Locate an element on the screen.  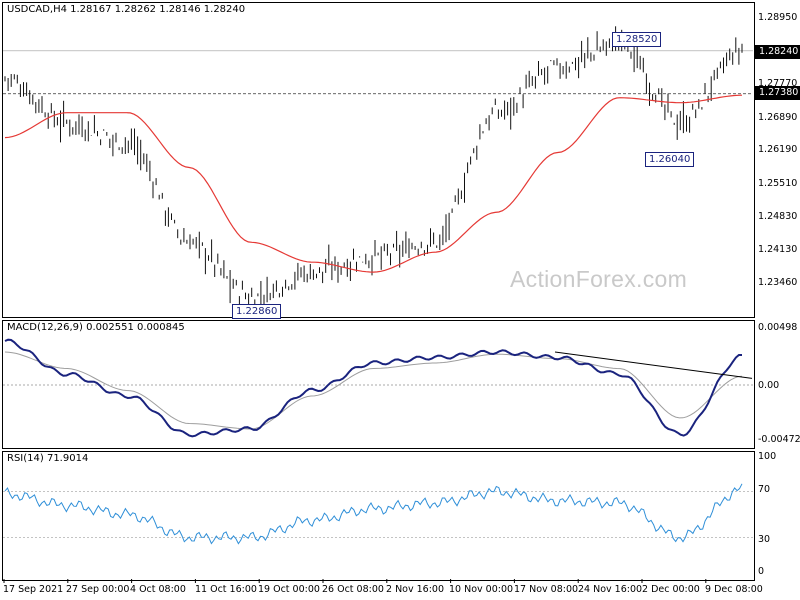
price-tick: 1.23460 is located at coordinates (778, 282).